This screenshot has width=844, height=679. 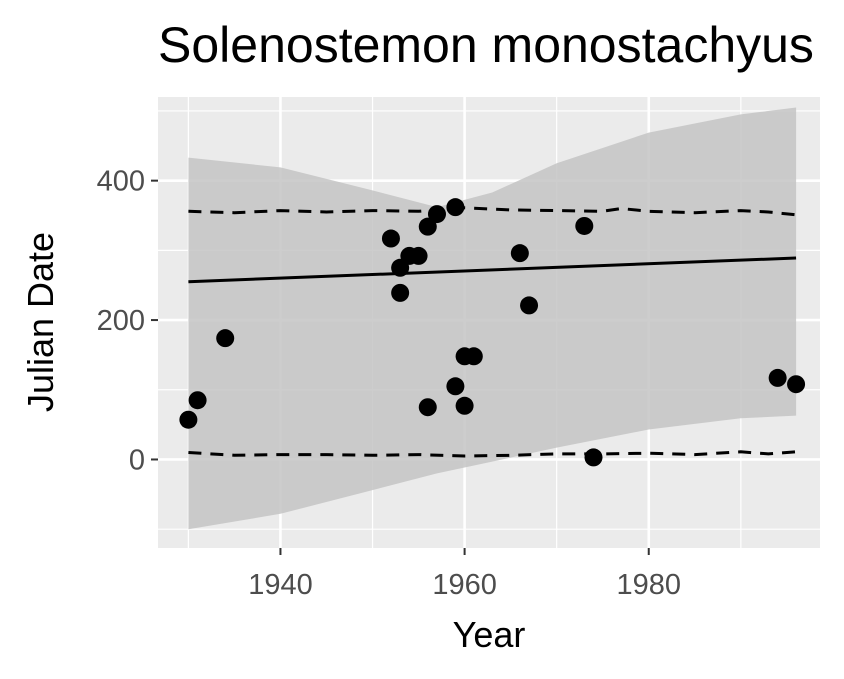 I want to click on x-tick-label: 1960, so click(x=464, y=585).